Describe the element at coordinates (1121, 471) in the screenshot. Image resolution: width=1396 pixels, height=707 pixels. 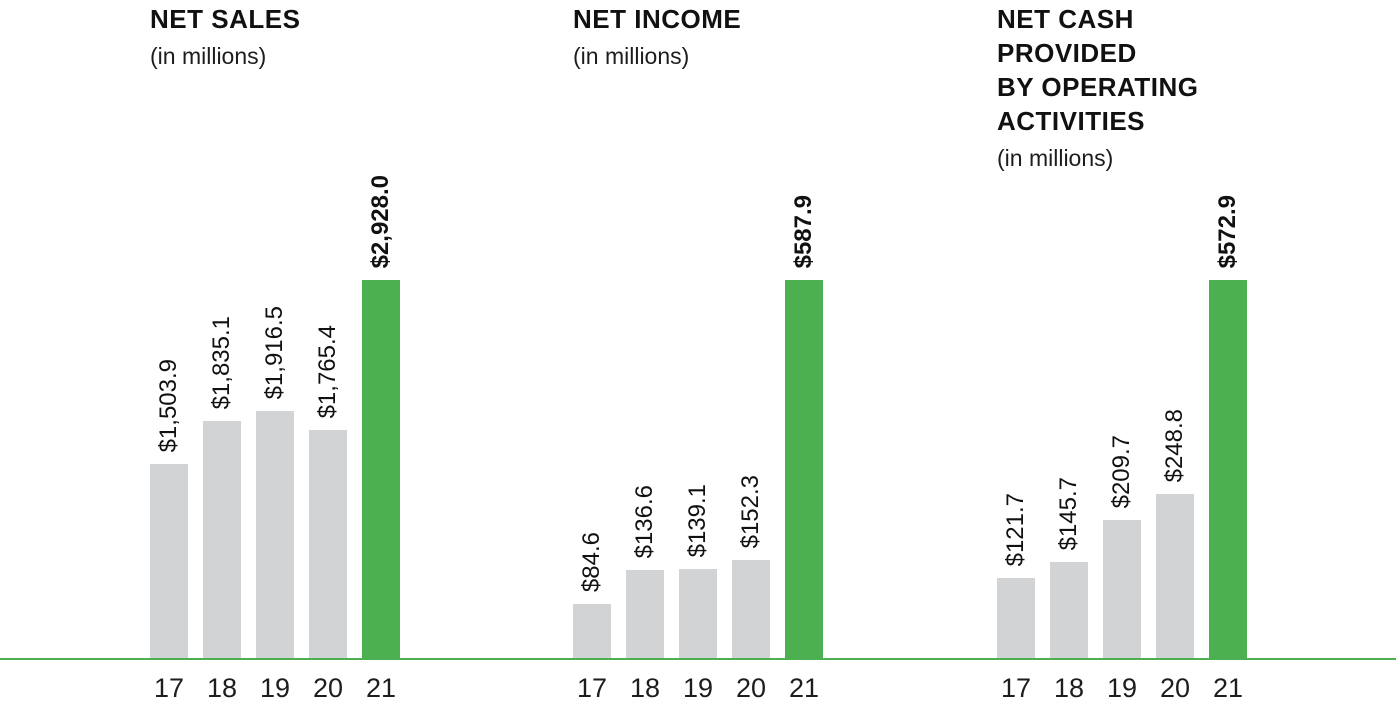
I see `bar-value-label: $209.7` at that location.